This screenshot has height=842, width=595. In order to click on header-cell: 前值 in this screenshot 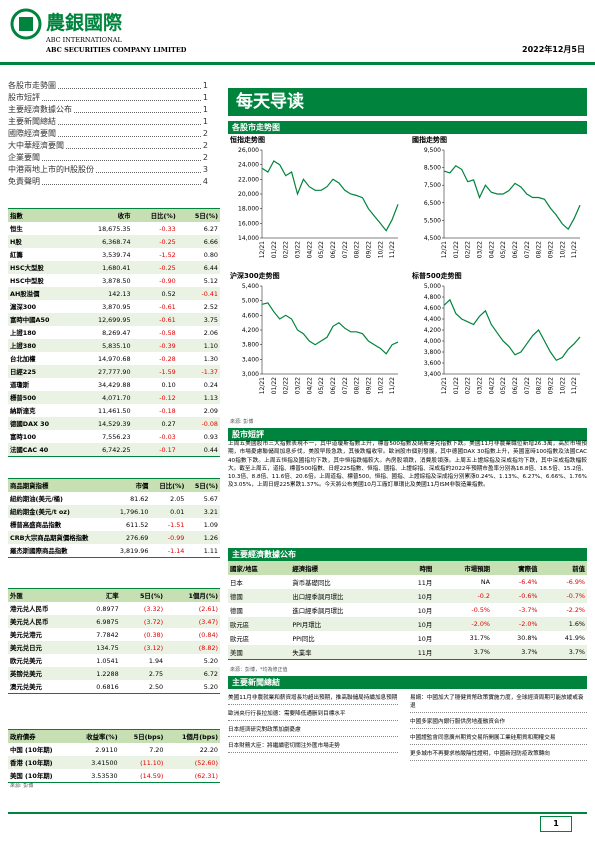, I will do `click(563, 567)`.